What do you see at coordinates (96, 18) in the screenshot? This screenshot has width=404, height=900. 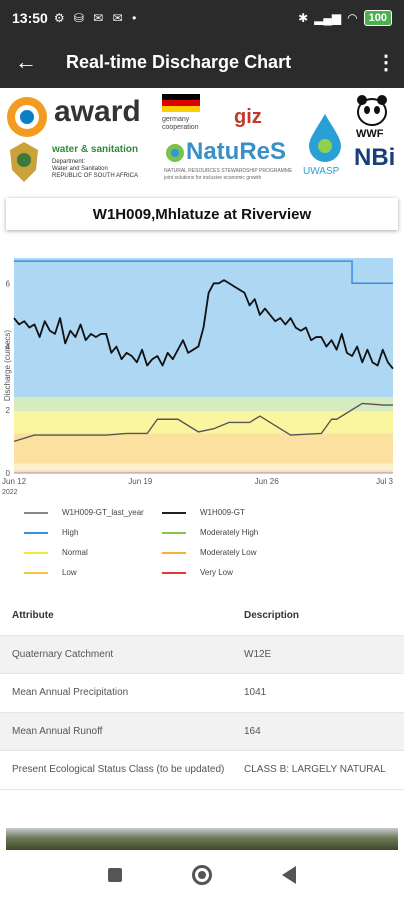 I see `notification-icons: ⚙ ⛁ ✉ ✉ •` at bounding box center [96, 18].